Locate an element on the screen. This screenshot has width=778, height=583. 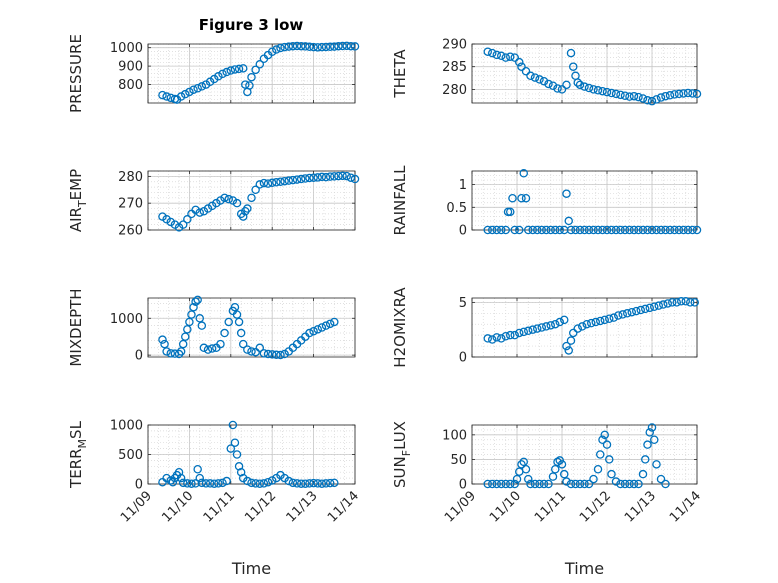
panel-row2-left: 260 270 280 AIRTEMP is located at coordinates (213, 204).